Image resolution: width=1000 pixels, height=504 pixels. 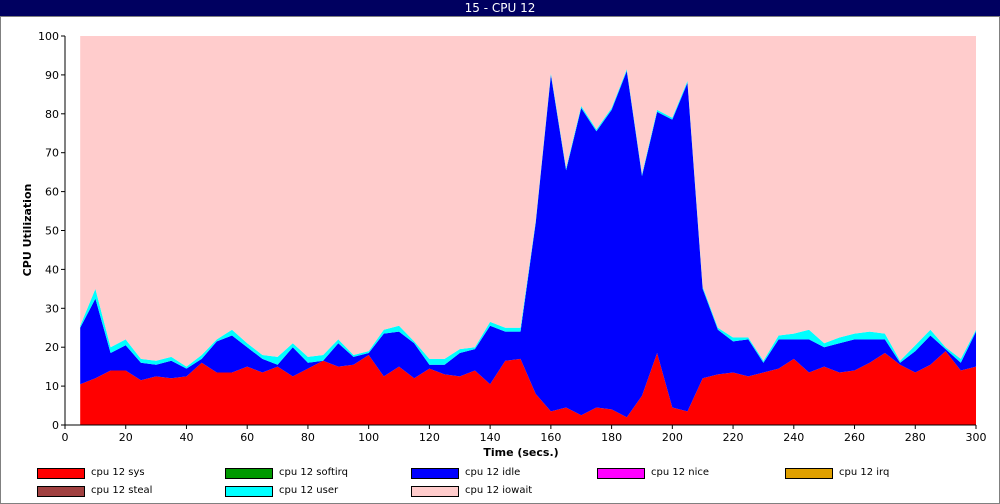 I want to click on window-title: 15 - CPU 12, so click(x=500, y=8).